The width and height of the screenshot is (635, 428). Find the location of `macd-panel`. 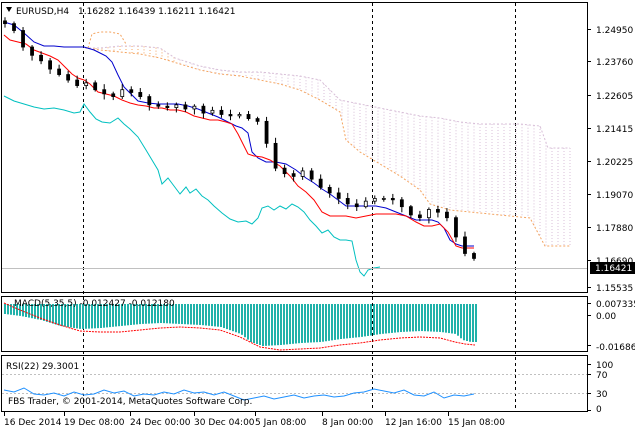

macd-panel is located at coordinates (294, 324).